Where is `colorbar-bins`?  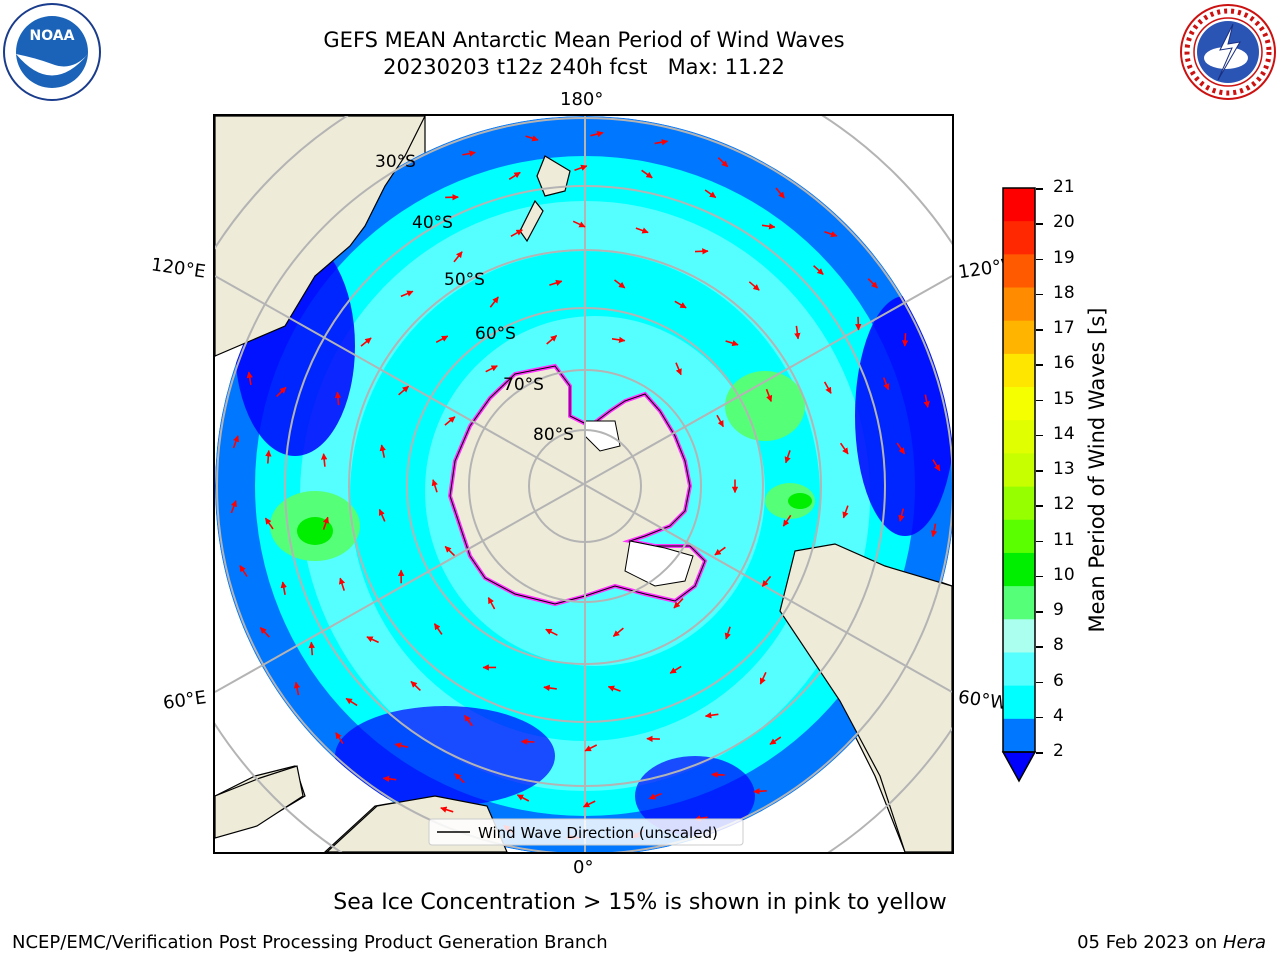 colorbar-bins is located at coordinates (1019, 470).